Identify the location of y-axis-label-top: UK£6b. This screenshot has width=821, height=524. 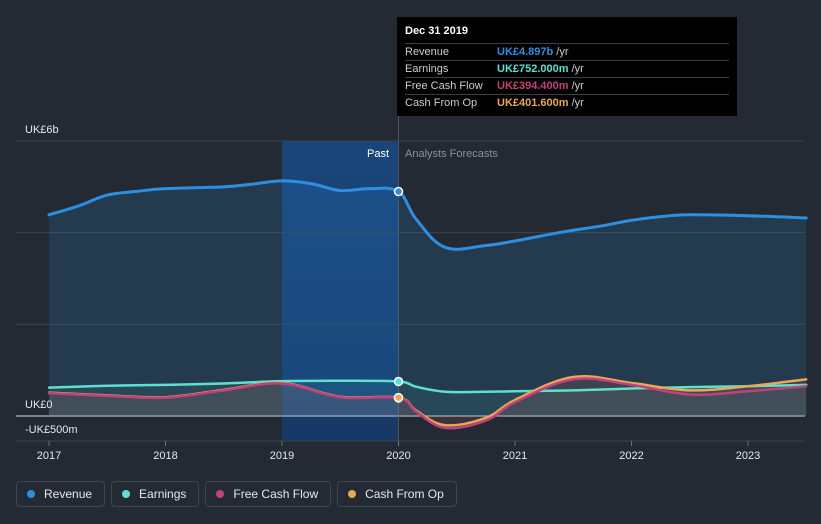
(42, 130).